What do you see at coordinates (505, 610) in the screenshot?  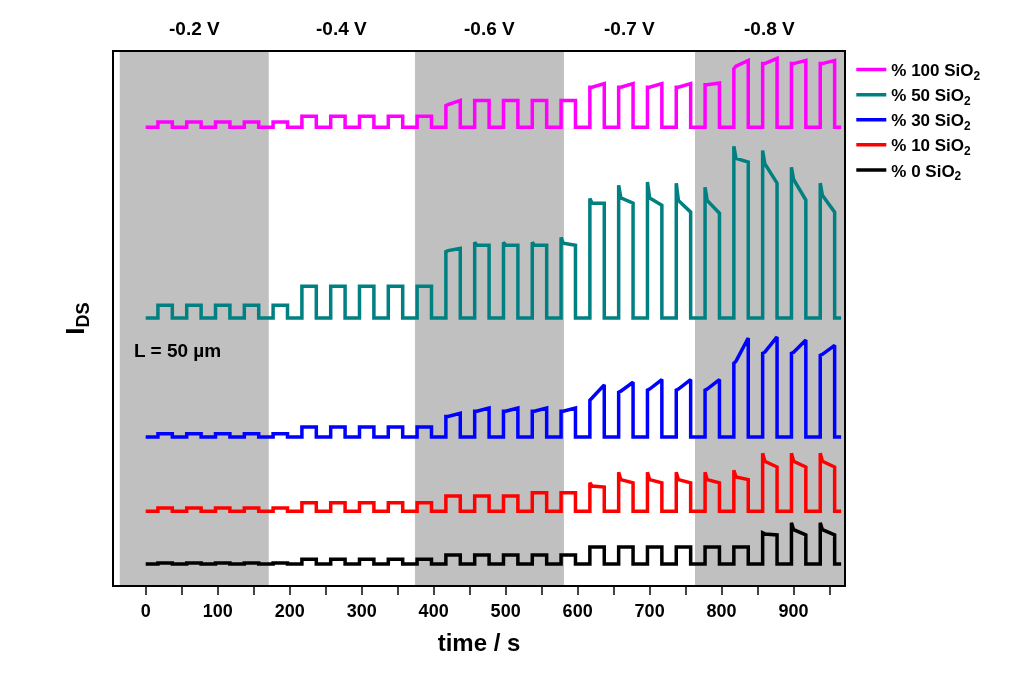 I see `x-tick-label: 500` at bounding box center [505, 610].